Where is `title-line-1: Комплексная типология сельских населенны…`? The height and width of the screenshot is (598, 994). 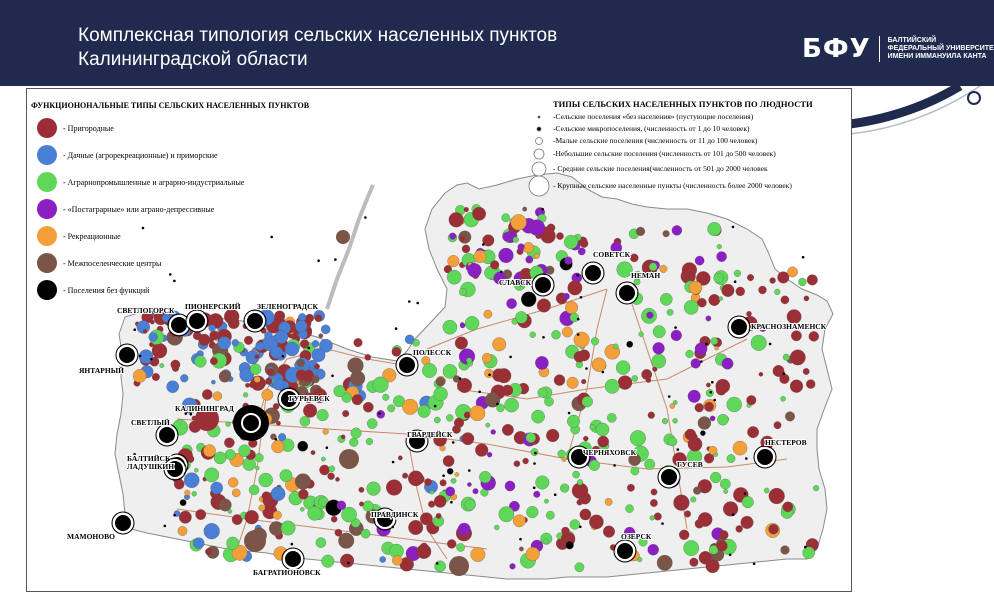 title-line-1: Комплексная типология сельских населенны… is located at coordinates (318, 35).